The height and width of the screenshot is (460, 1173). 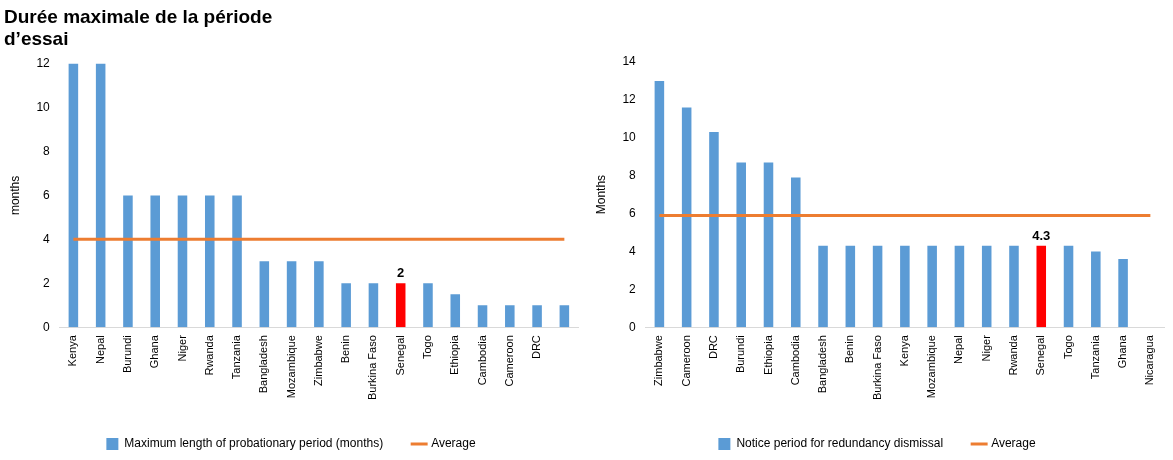 What do you see at coordinates (14, 195) in the screenshot?
I see `y-axis-title: months` at bounding box center [14, 195].